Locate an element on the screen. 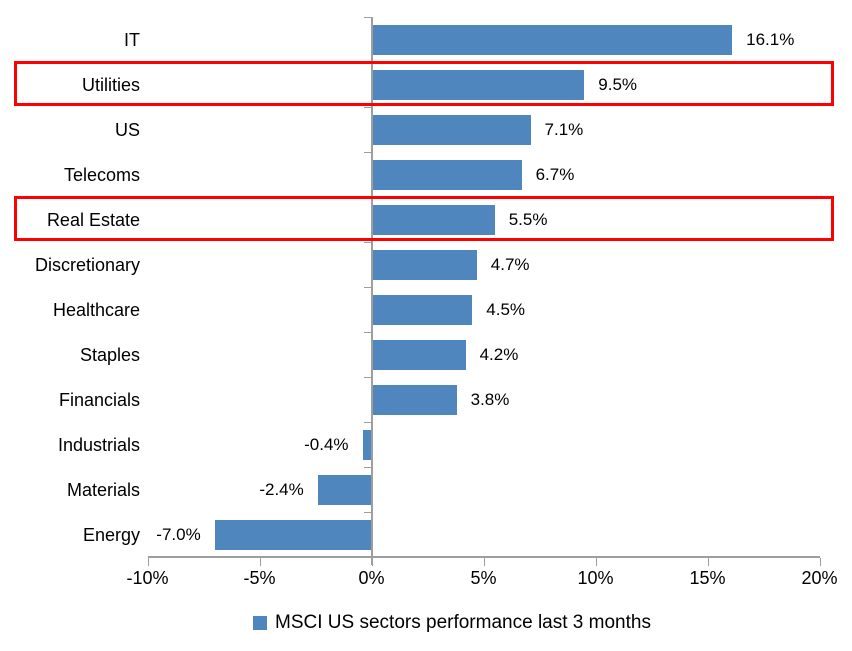 The width and height of the screenshot is (852, 651). category-label-energy: Energy is located at coordinates (111, 534).